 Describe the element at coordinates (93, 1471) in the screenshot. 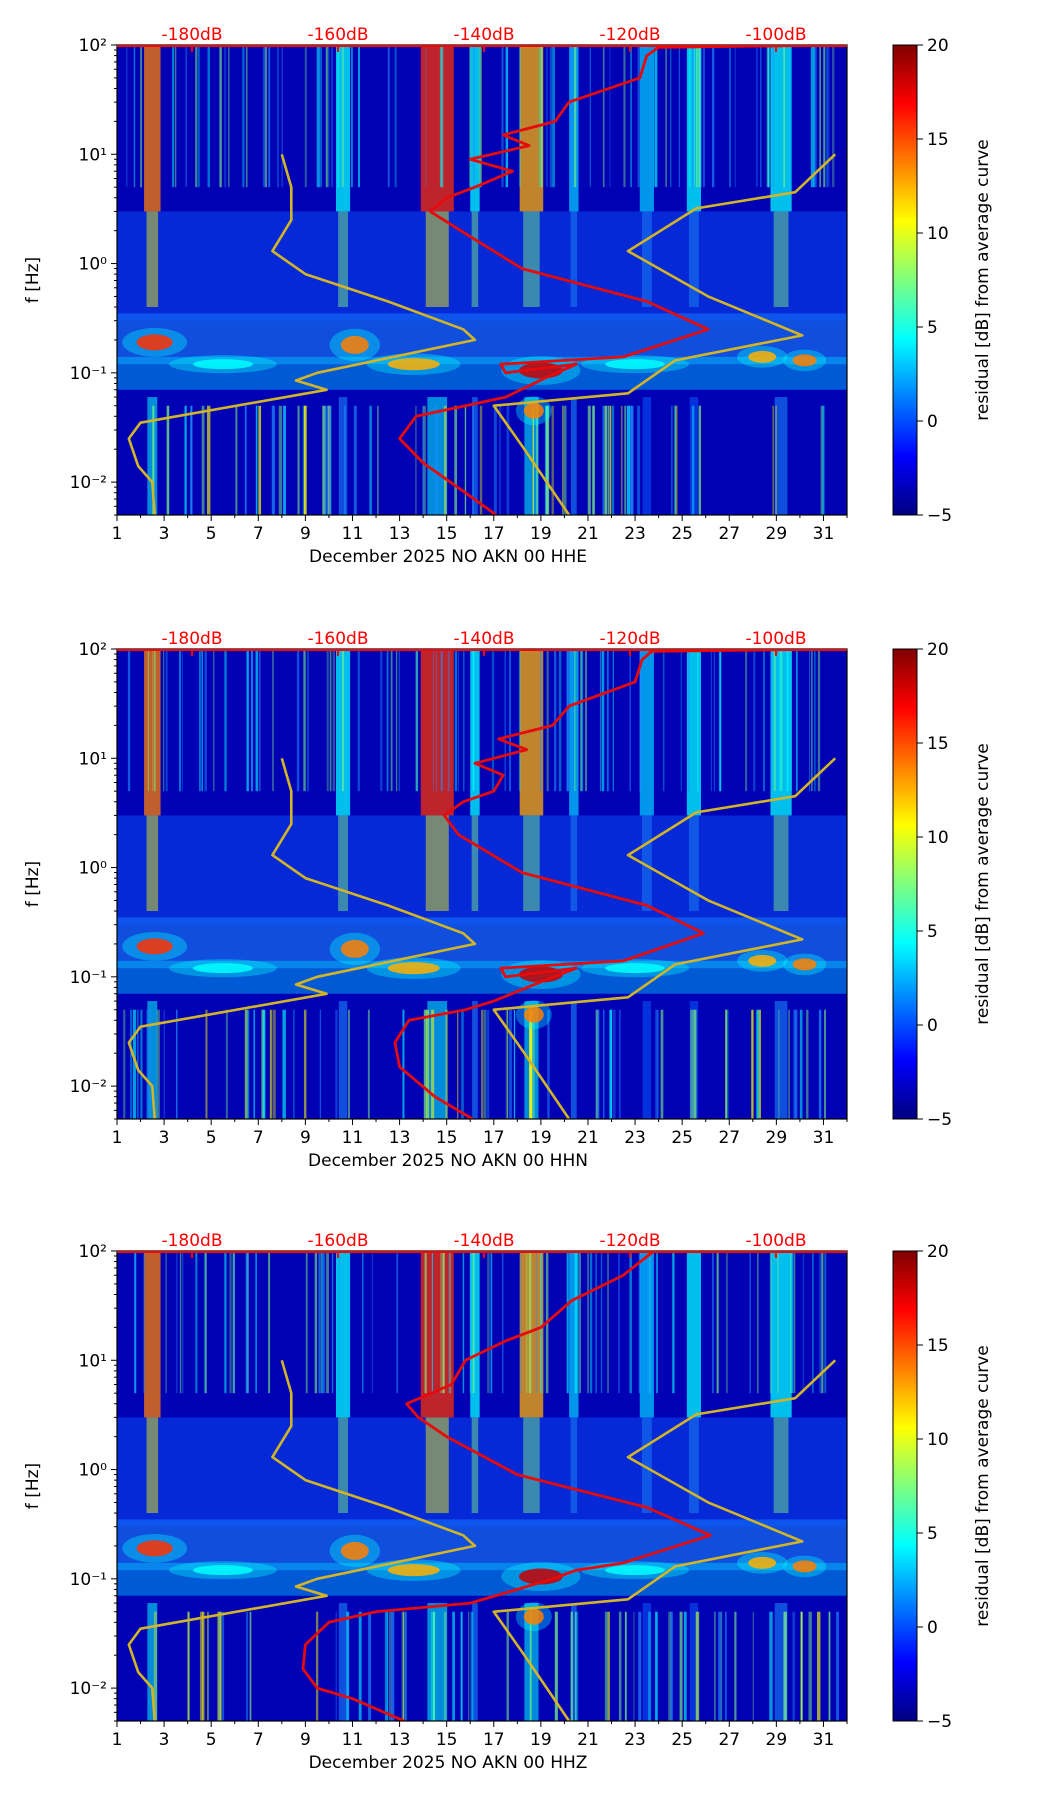

I see `y-tick-label: 10⁰` at that location.